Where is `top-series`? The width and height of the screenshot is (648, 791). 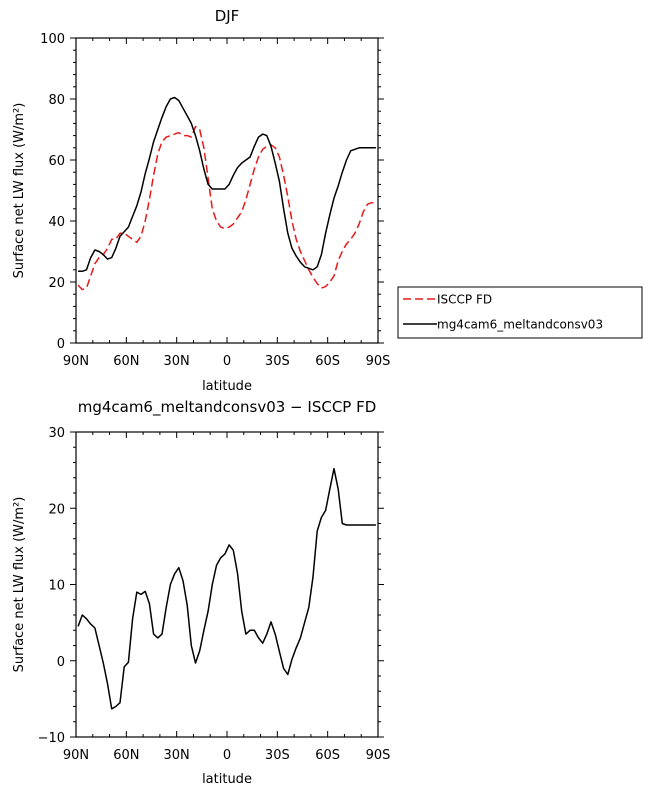
top-series is located at coordinates (226, 193).